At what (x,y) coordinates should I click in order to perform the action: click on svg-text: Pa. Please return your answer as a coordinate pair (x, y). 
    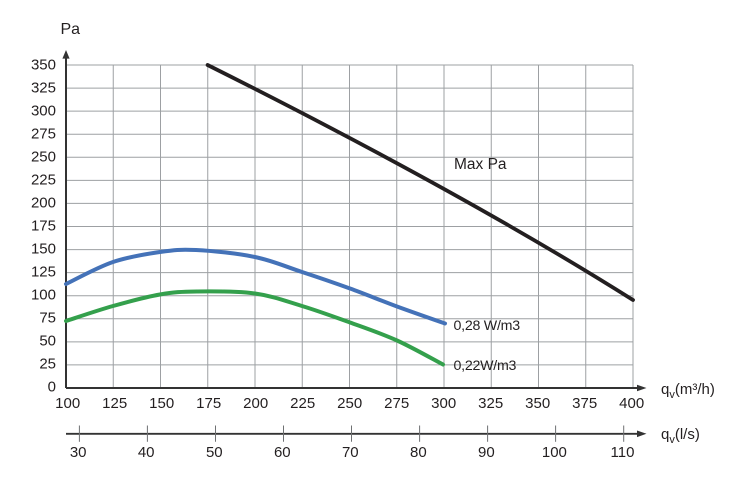
    Looking at the image, I should click on (71, 29).